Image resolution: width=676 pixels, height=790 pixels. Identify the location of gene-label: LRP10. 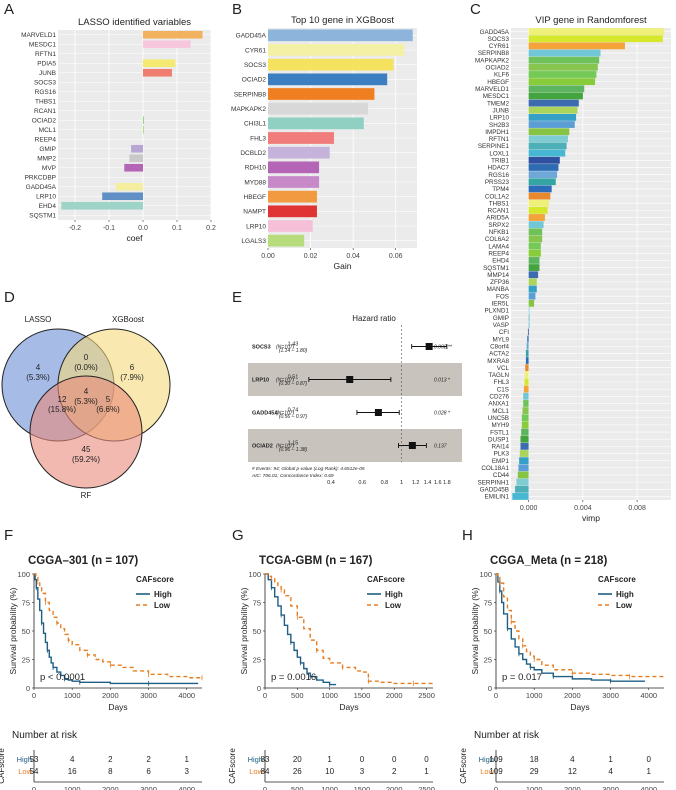
(260, 381).